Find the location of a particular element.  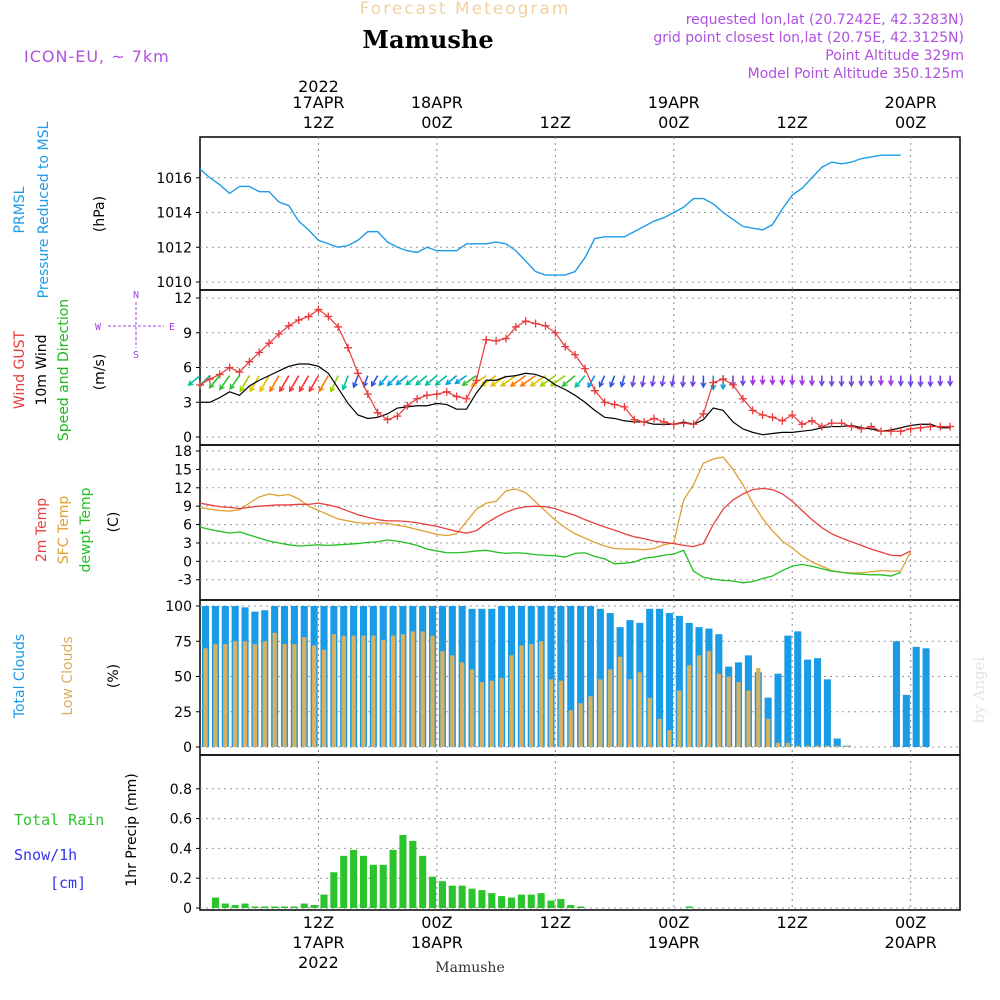

y-tick-label: 12 is located at coordinates (183, 299).